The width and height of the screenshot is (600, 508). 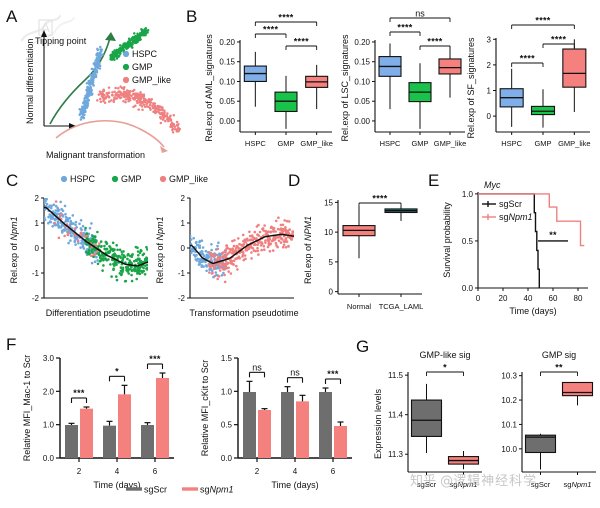 I want to click on y-tick-label: 1, so click(x=37, y=223).